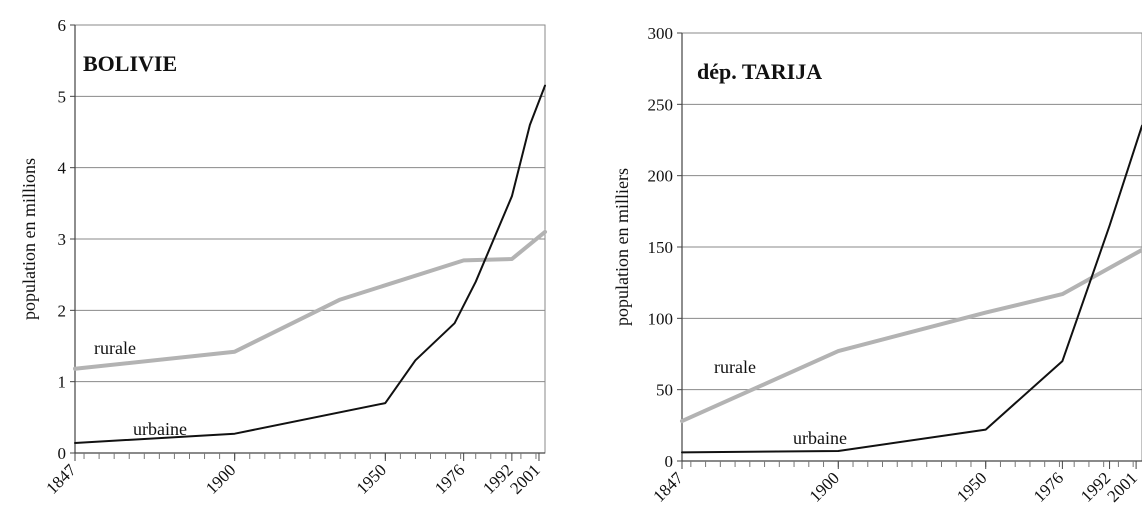  What do you see at coordinates (661, 176) in the screenshot?
I see `y-tick-label: 200` at bounding box center [661, 176].